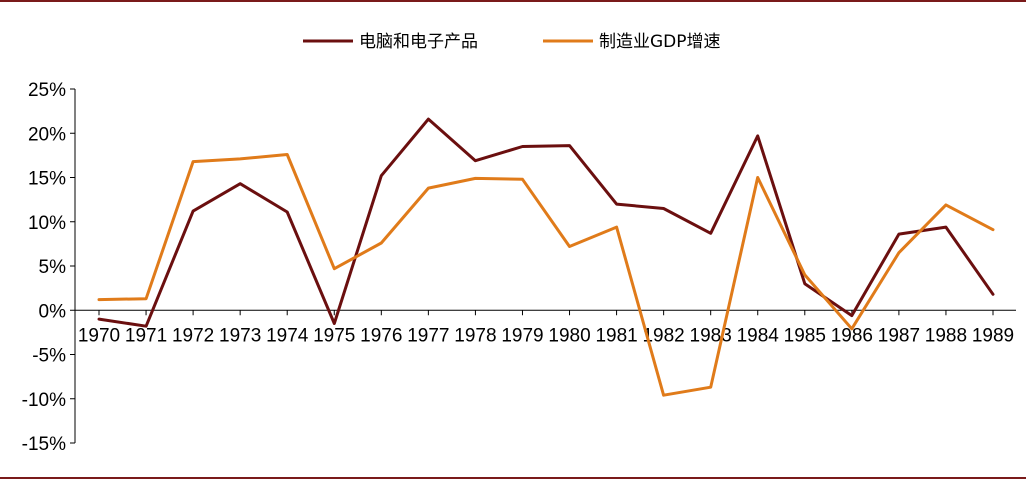 Image resolution: width=1026 pixels, height=481 pixels. Describe the element at coordinates (663, 335) in the screenshot. I see `x-tick-label: 1982` at that location.